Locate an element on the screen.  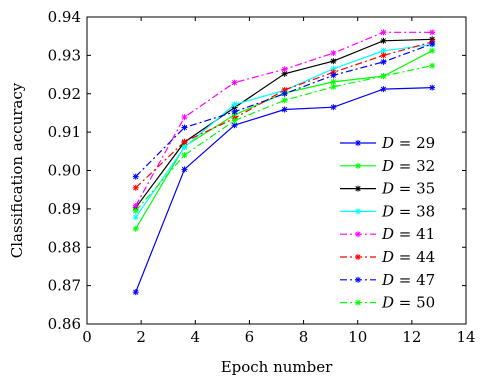
legend-label: D = 38 is located at coordinates (408, 211).